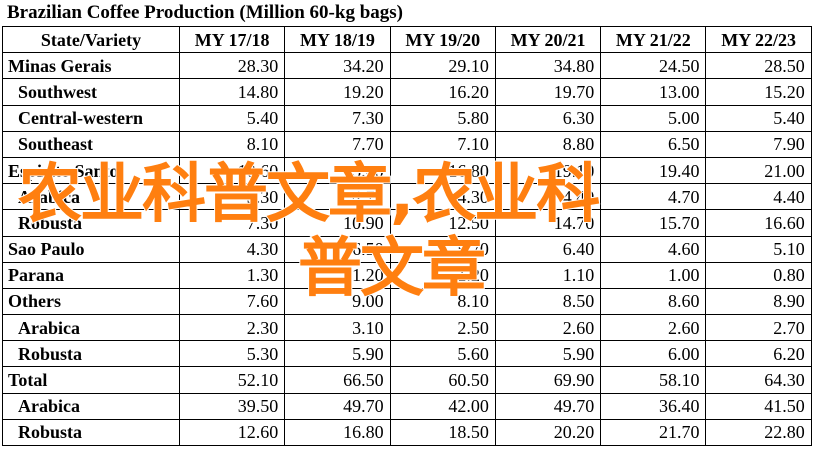 This screenshot has width=814, height=449. Describe the element at coordinates (407, 301) in the screenshot. I see `table-row: Others 7.60 9.00 8.10 8.50 8.60 8.90` at that location.